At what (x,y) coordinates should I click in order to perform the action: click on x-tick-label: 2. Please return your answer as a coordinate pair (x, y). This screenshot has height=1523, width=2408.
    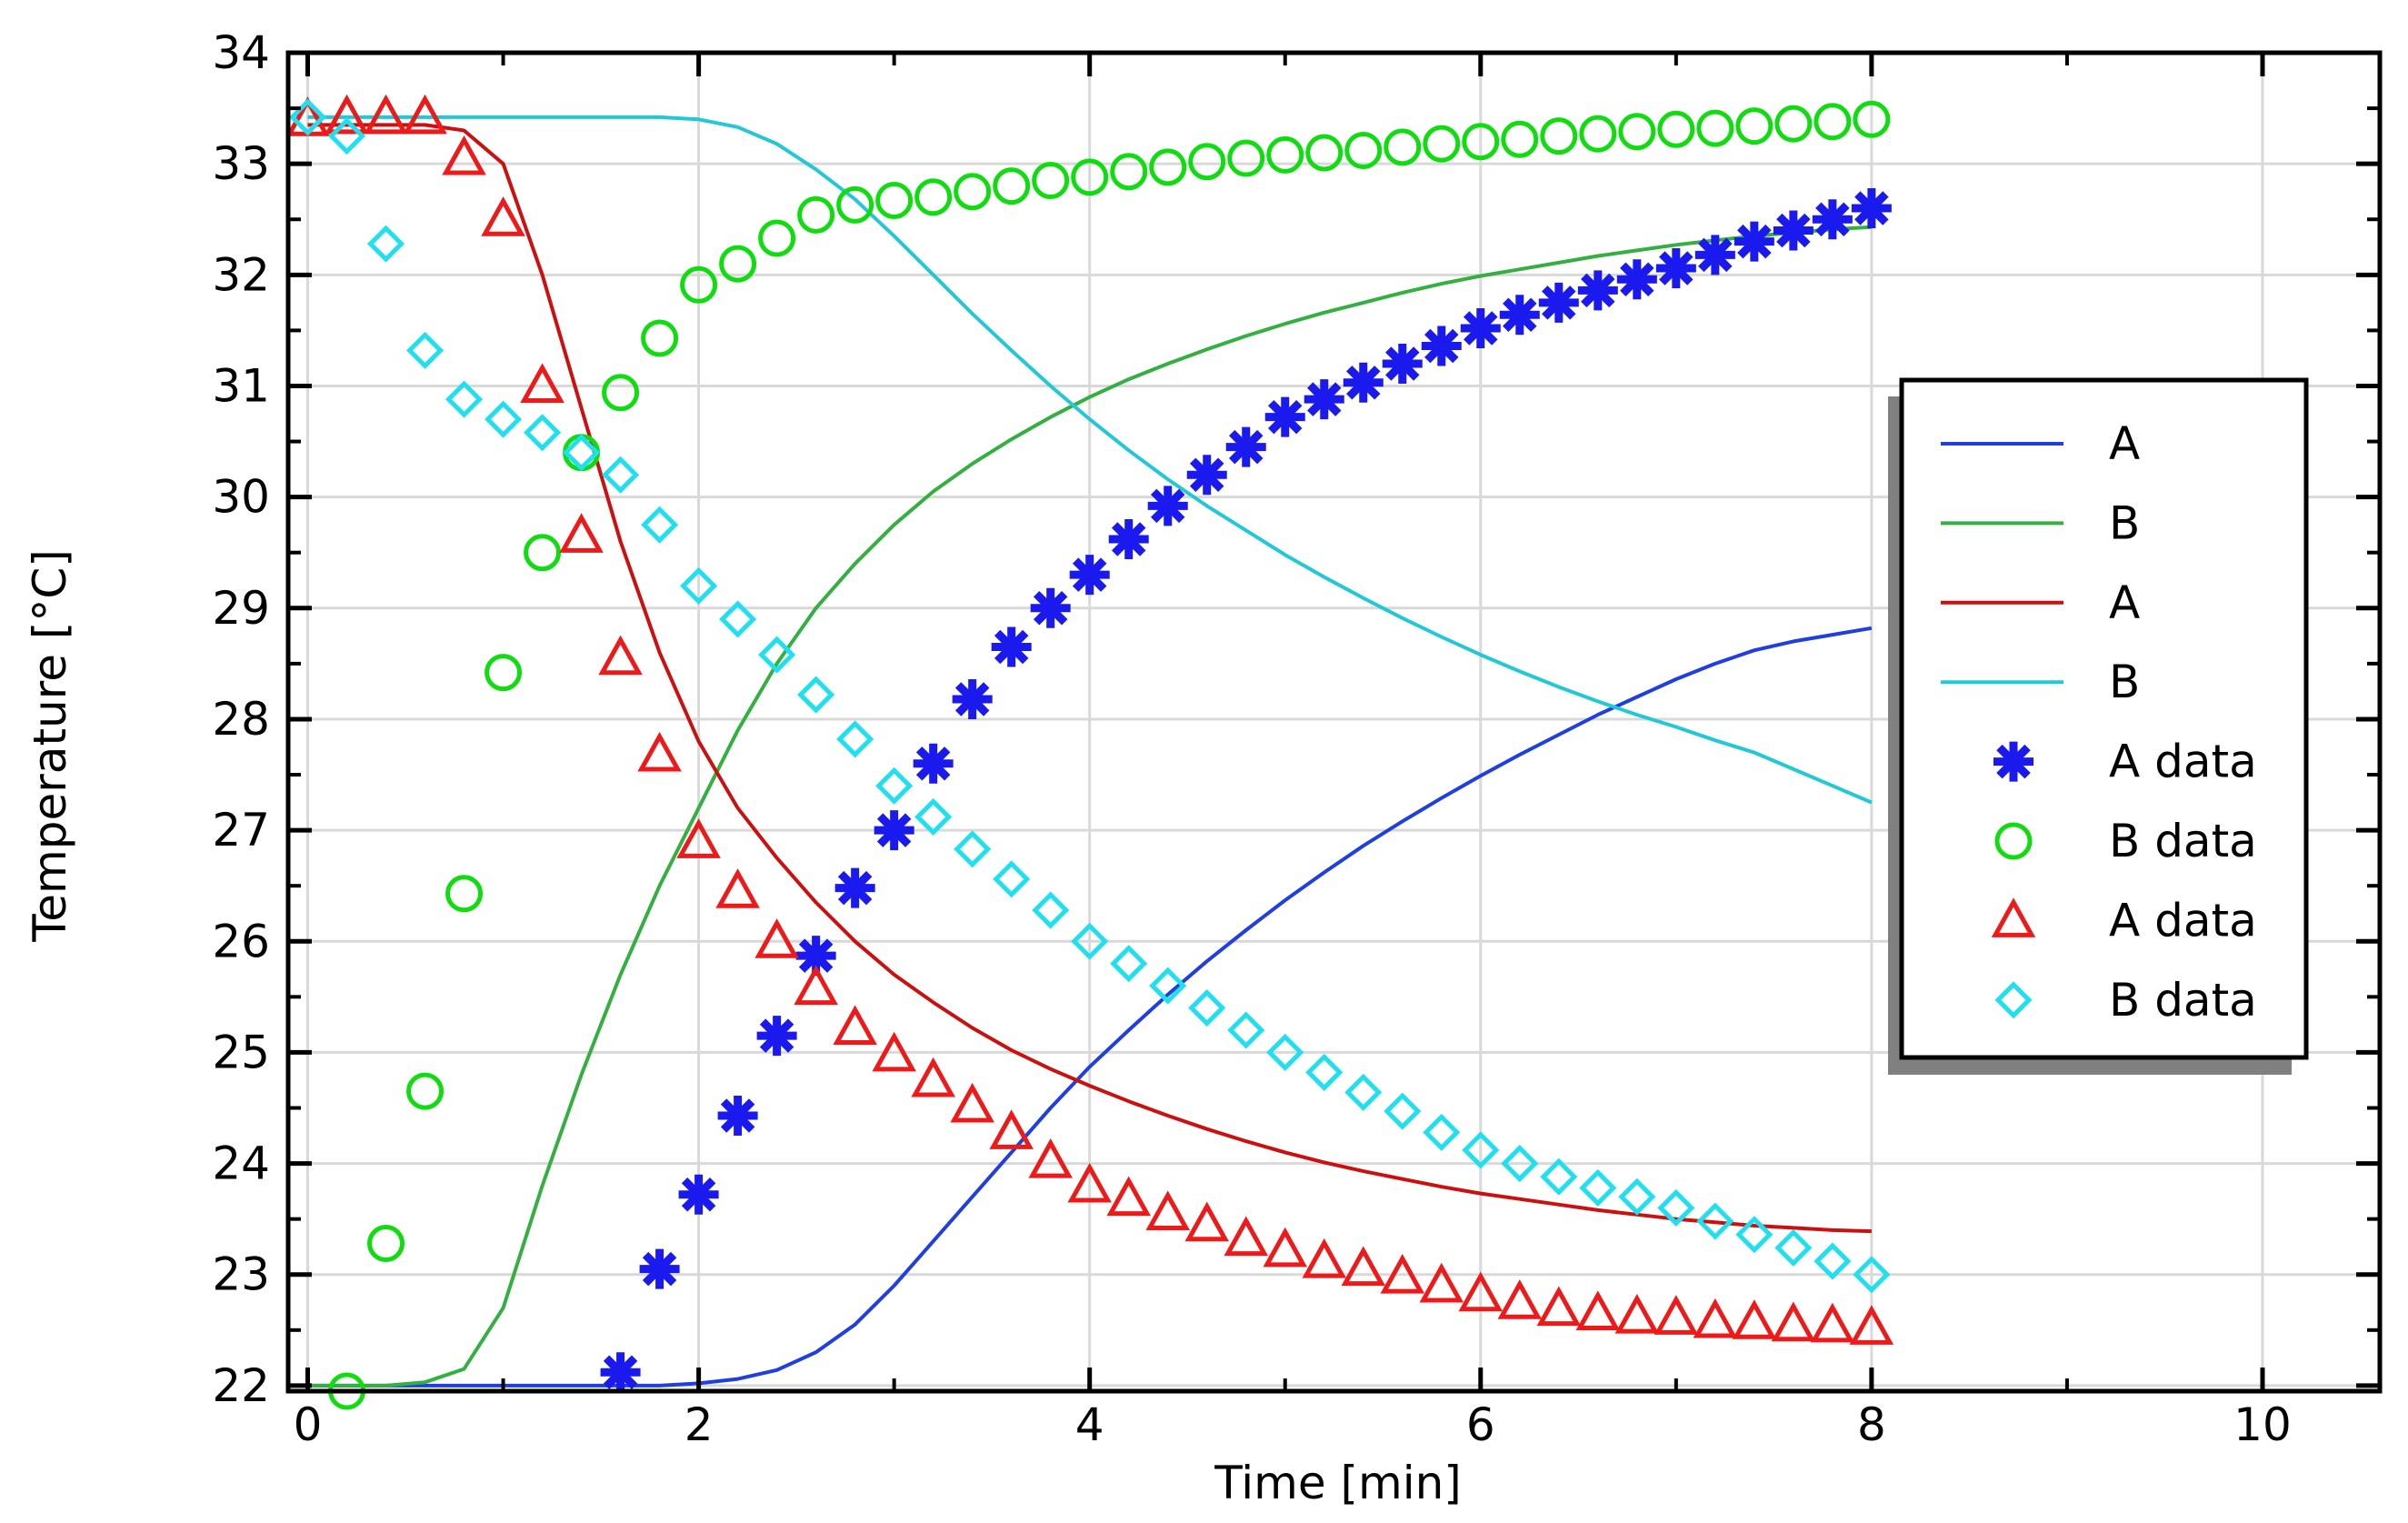
    Looking at the image, I should click on (699, 1425).